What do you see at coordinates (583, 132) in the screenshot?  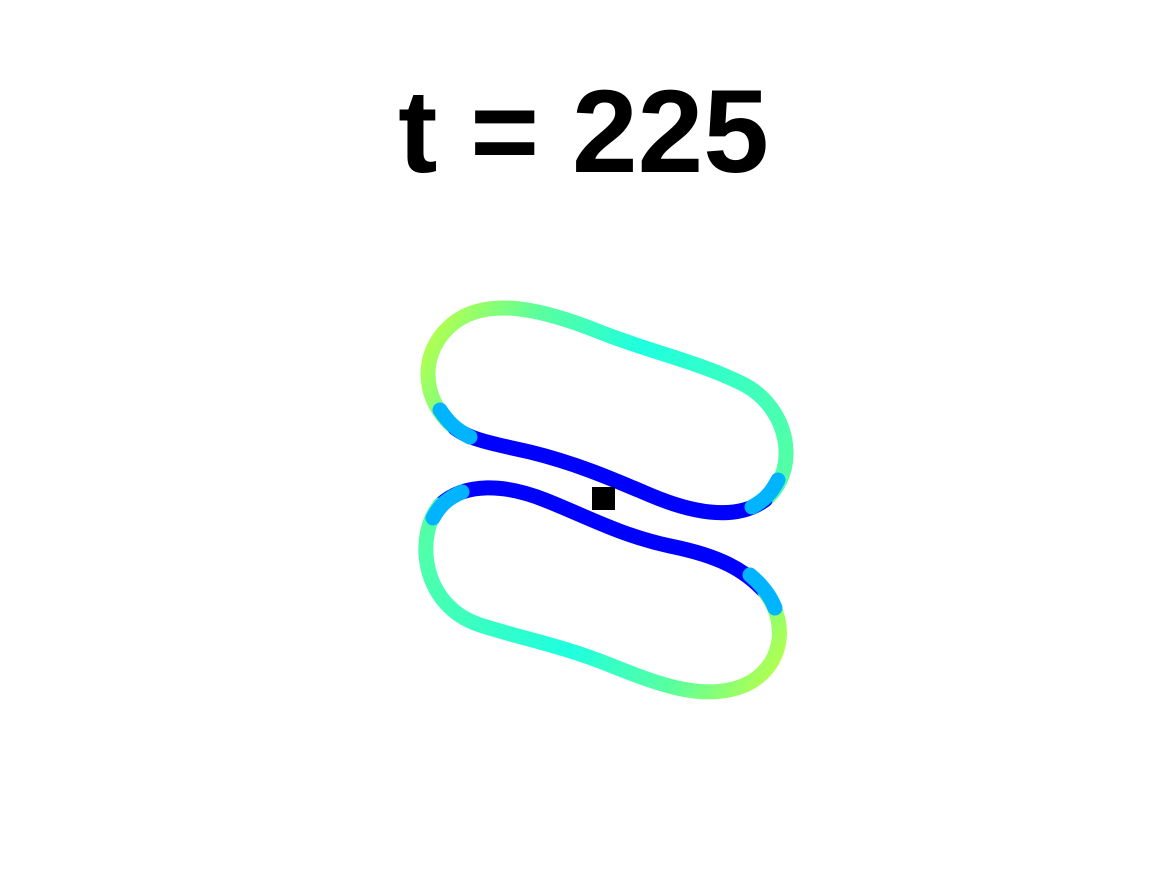 I see `frame-title: t = 225` at bounding box center [583, 132].